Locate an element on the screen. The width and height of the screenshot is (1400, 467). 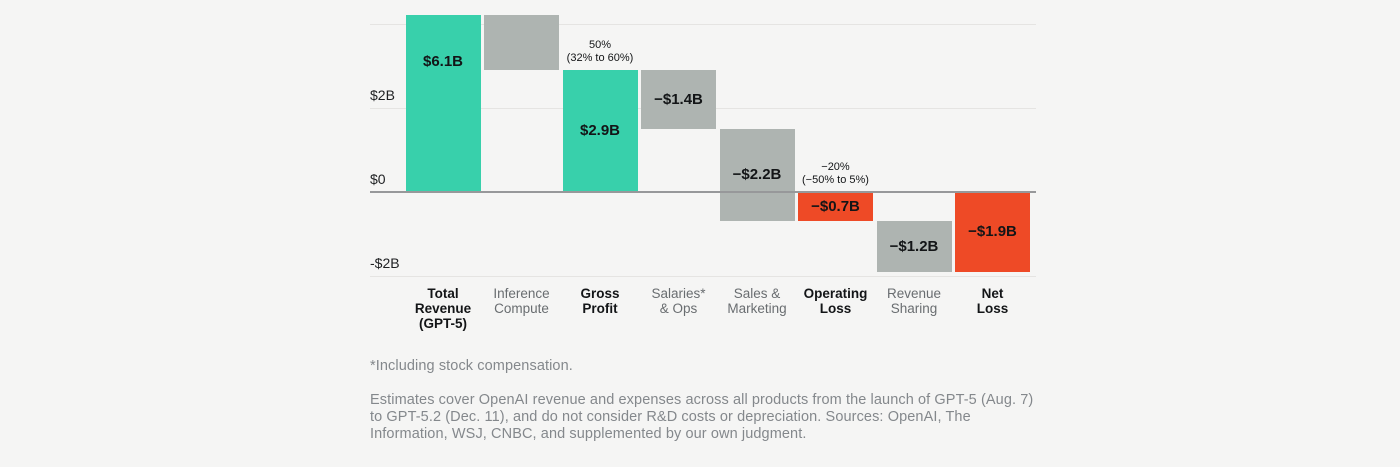
category-label-line: (GPT-5) is located at coordinates (442, 323).